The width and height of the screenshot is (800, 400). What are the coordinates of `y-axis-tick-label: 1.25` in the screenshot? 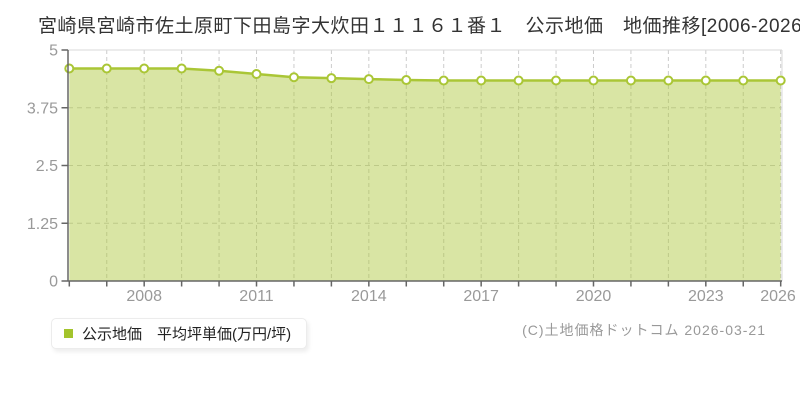 It's located at (42, 224).